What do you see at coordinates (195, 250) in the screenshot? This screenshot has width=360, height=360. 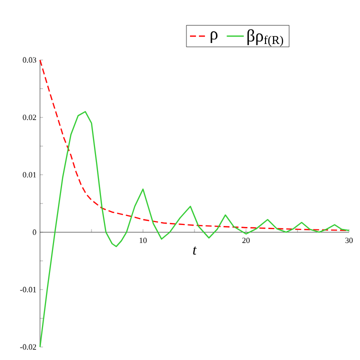 I see `x-axis-title: t` at bounding box center [195, 250].